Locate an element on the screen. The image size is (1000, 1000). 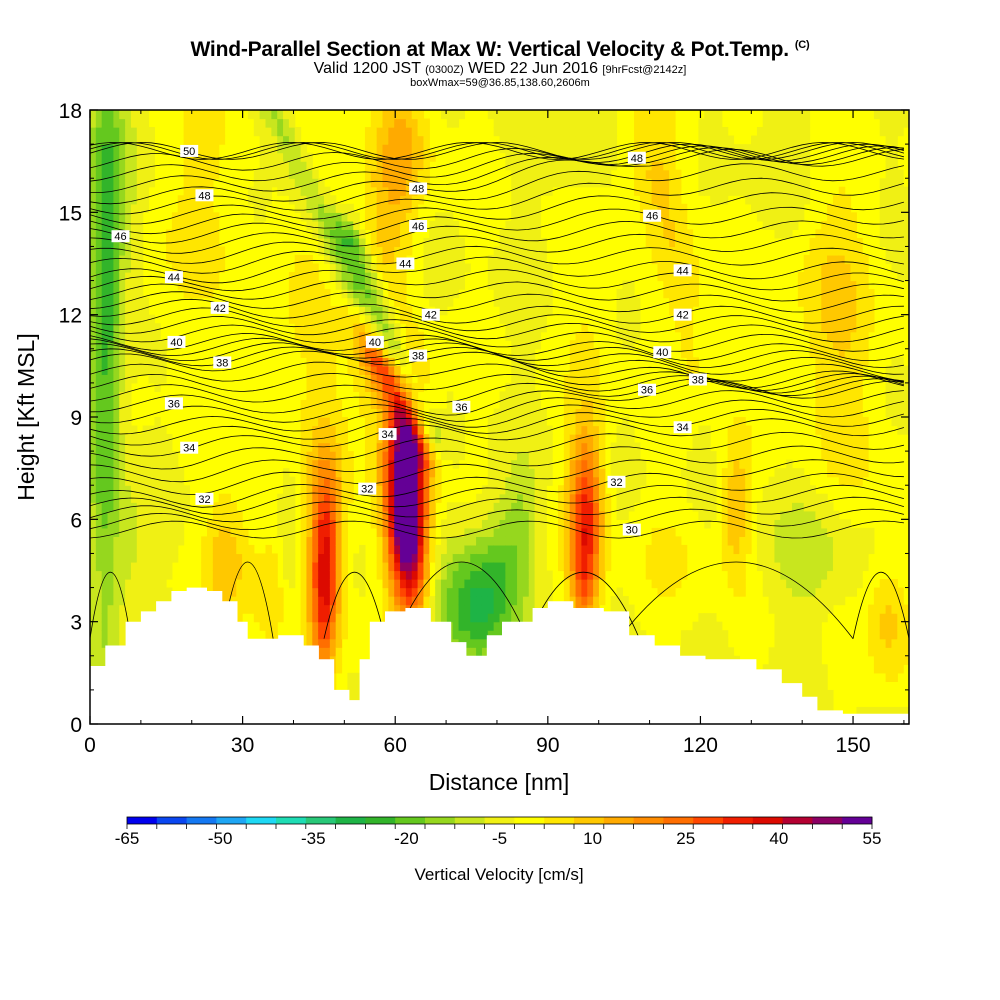
x-tick-label: 30 is located at coordinates (242, 745).